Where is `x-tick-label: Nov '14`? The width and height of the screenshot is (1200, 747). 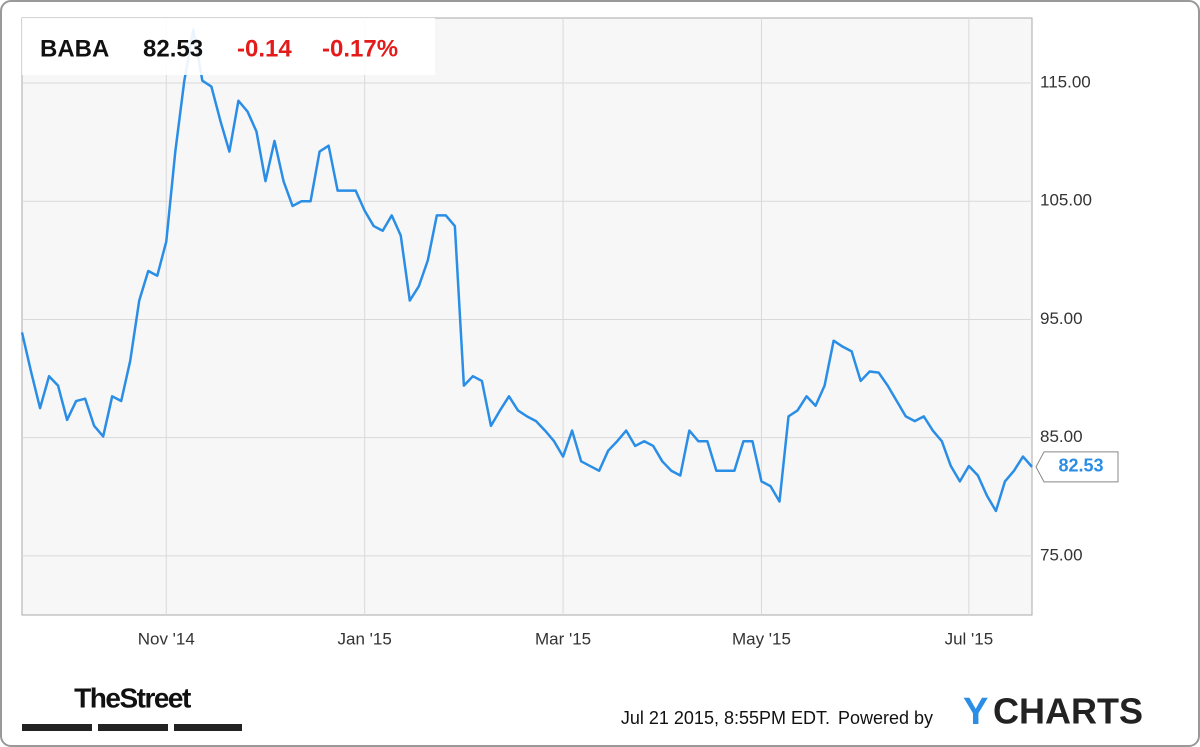 x-tick-label: Nov '14 is located at coordinates (166, 638).